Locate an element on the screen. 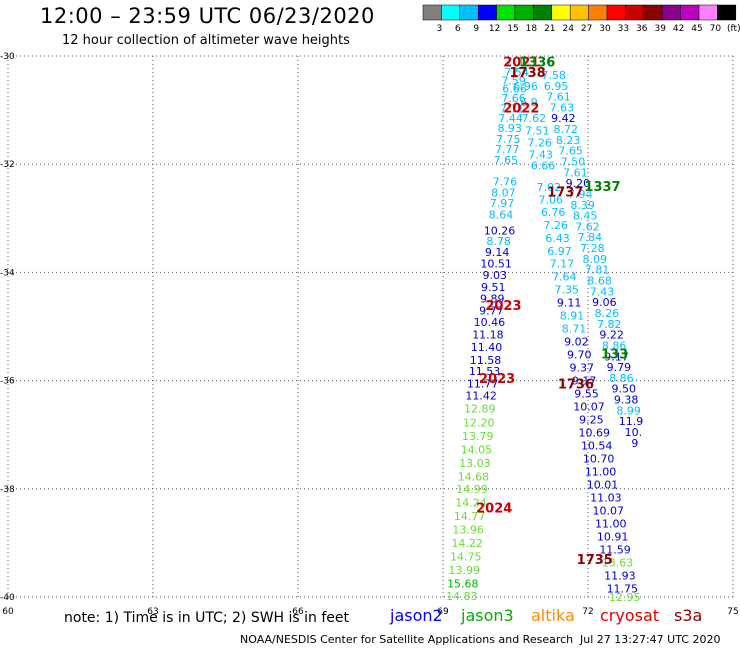 This screenshot has width=740, height=650. time-label: 133 is located at coordinates (614, 355).